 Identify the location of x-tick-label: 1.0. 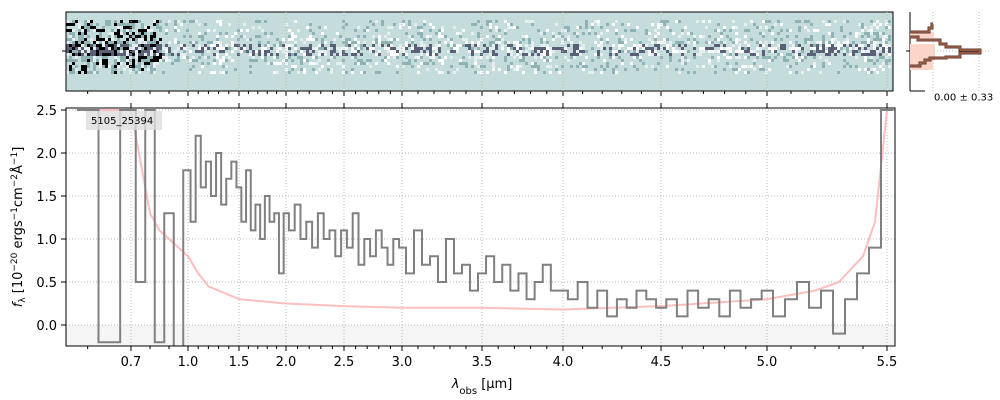
(188, 362).